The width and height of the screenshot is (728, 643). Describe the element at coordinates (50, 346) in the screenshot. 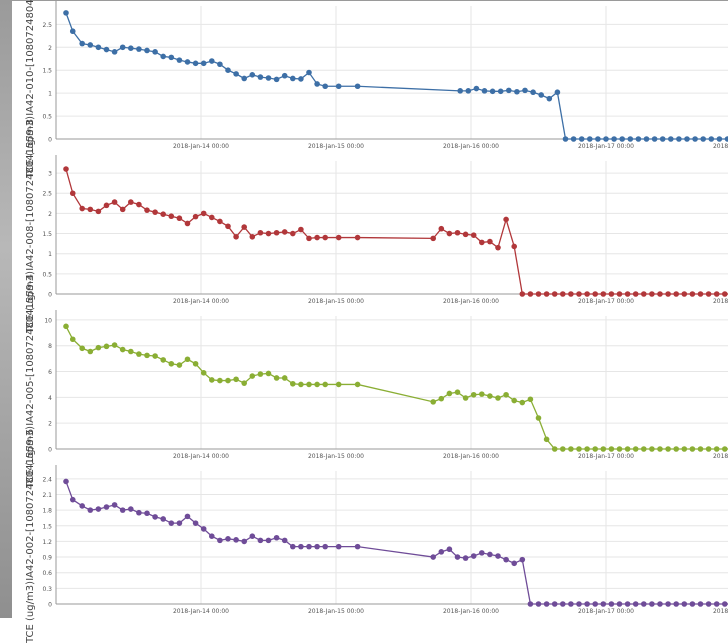

I see `y-tick-label: 8` at that location.